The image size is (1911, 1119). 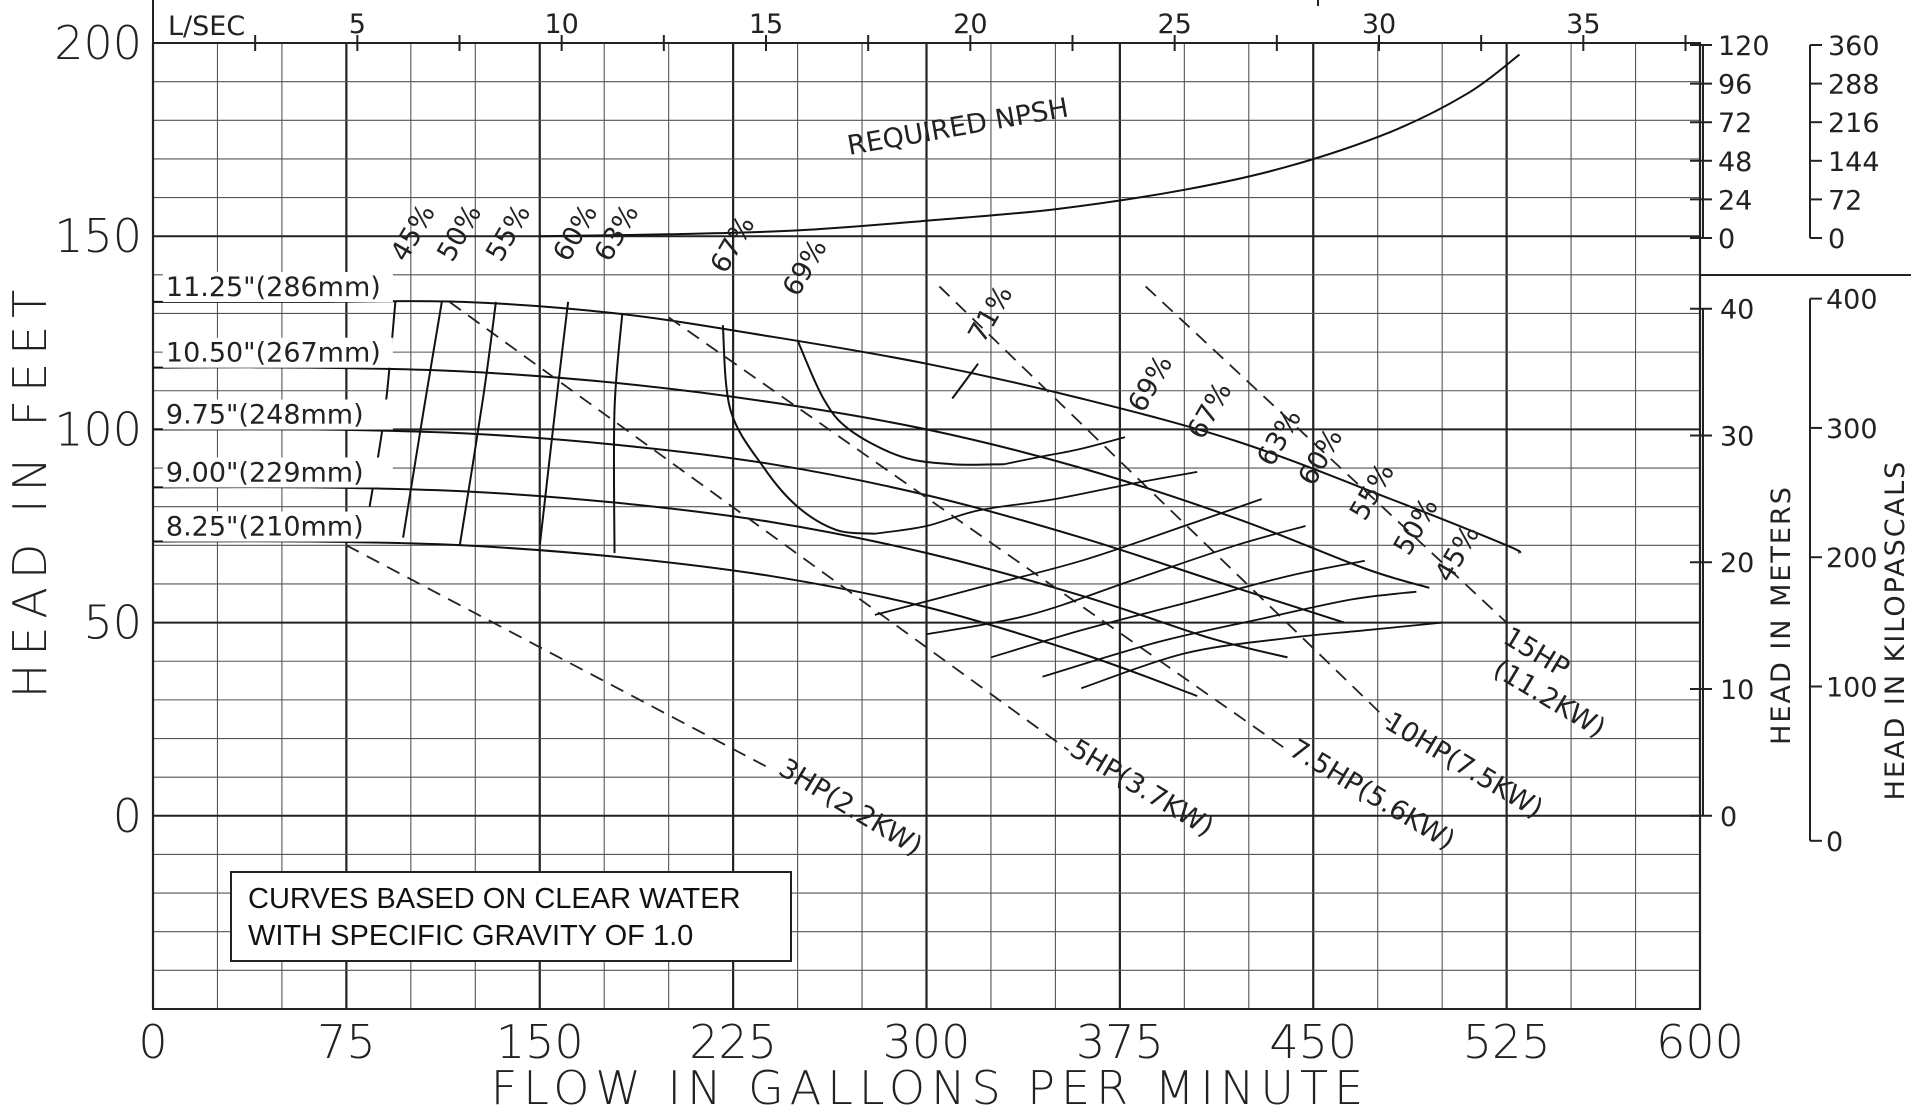 What do you see at coordinates (1852, 300) in the screenshot?
I see `kpa-tick-label: 400` at bounding box center [1852, 300].